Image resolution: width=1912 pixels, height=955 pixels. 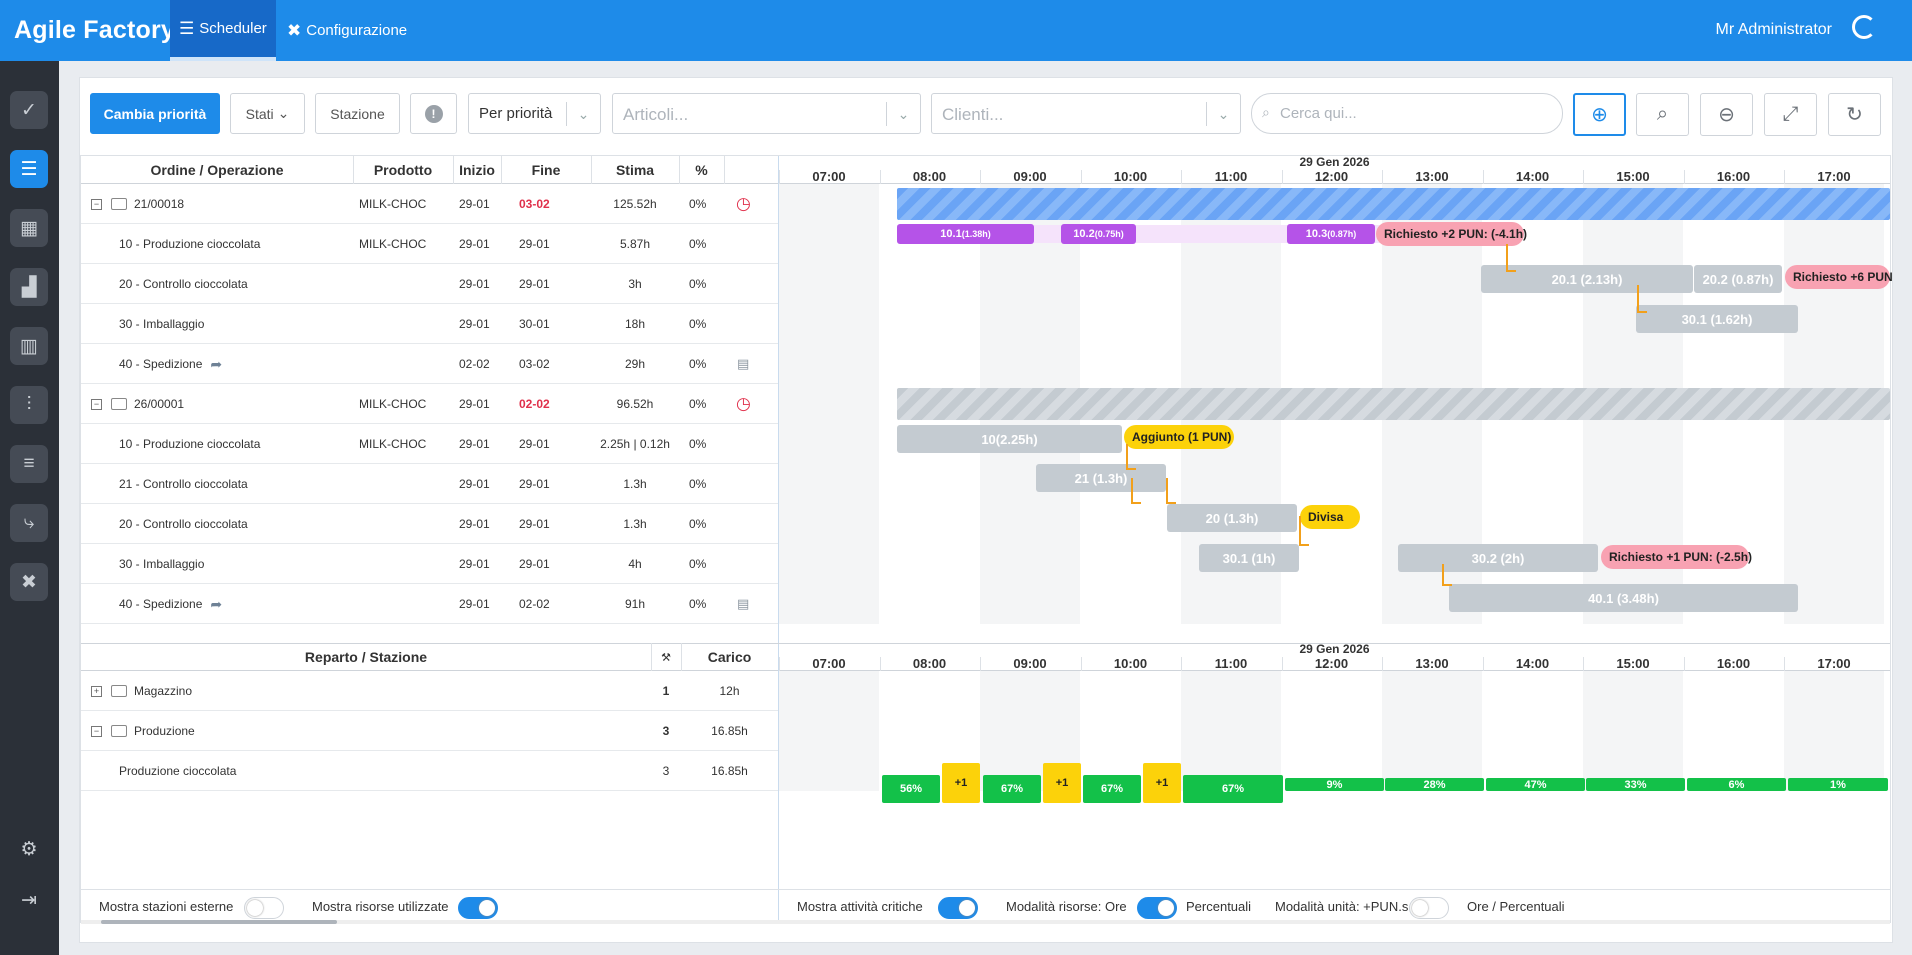 What do you see at coordinates (1736, 784) in the screenshot?
I see `load-bar: 6%` at bounding box center [1736, 784].